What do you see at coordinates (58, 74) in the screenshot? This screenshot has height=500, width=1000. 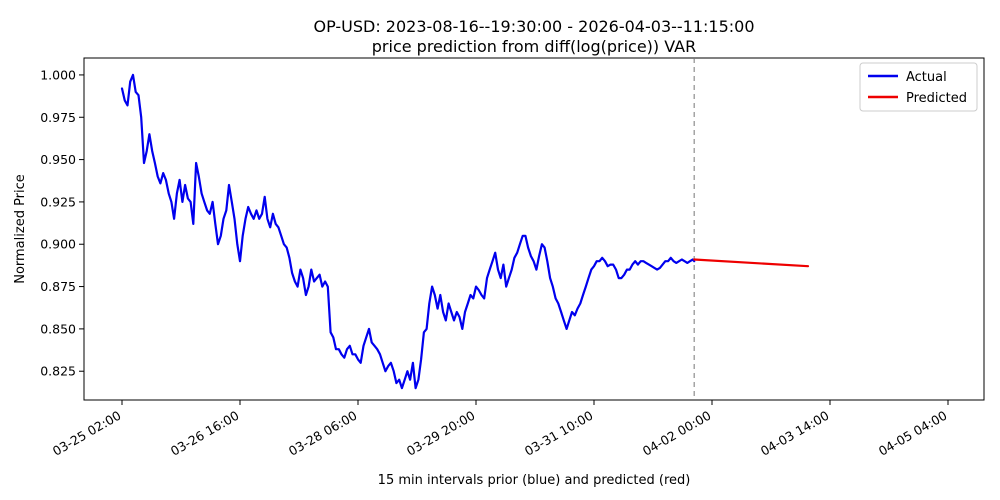 I see `y-tick-label: 1.000` at bounding box center [58, 74].